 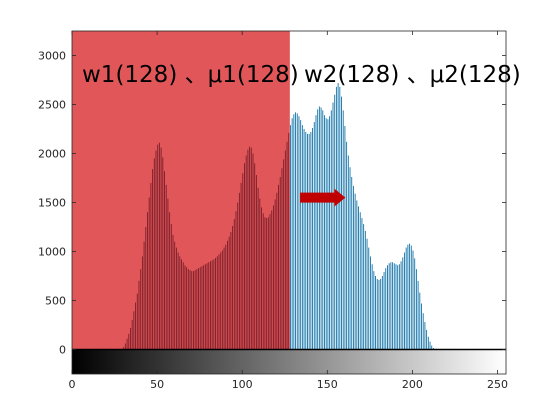 What do you see at coordinates (190, 75) in the screenshot?
I see `left-region-label: w1(128) 、μ1(128)` at bounding box center [190, 75].